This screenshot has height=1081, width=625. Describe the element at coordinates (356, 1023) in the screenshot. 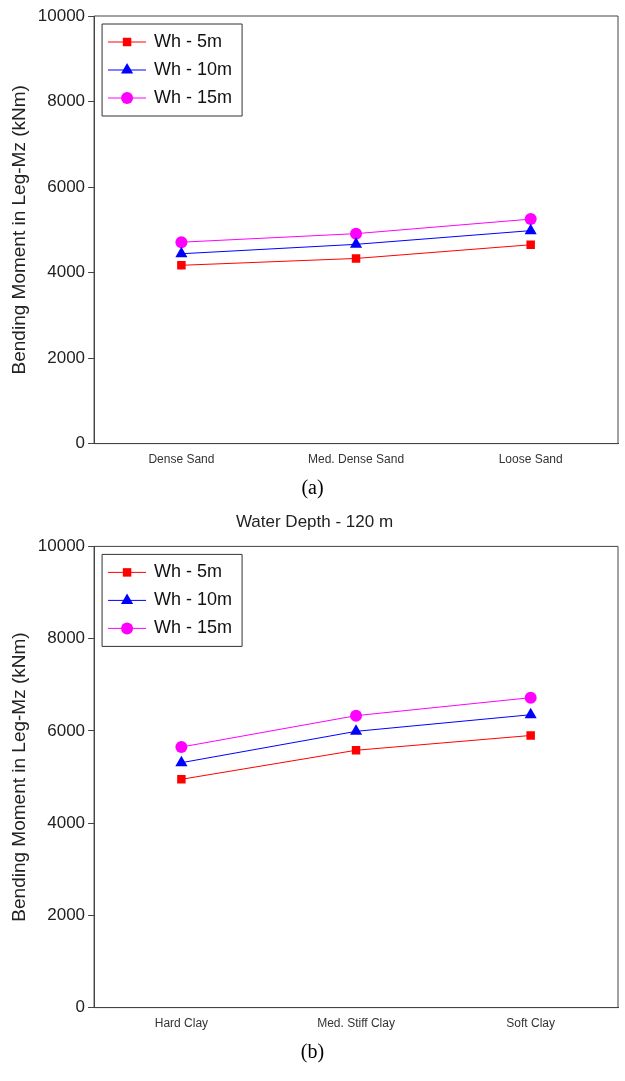

I see `x-tick-label: Med. Stiff Clay` at that location.